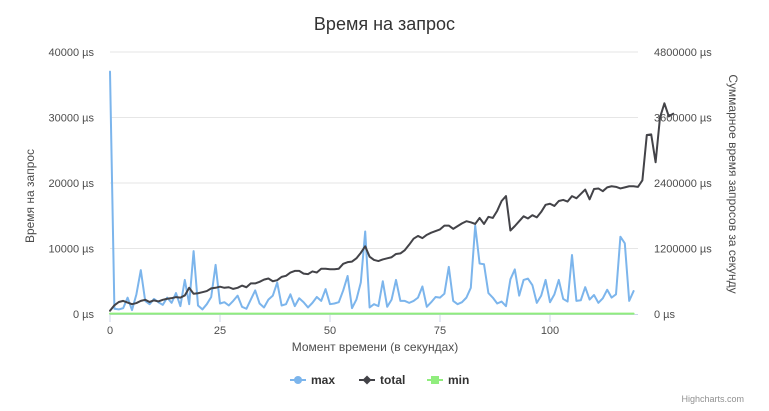 This screenshot has height=411, width=769. What do you see at coordinates (384, 24) in the screenshot?
I see `chart-title: Время на запрос` at bounding box center [384, 24].